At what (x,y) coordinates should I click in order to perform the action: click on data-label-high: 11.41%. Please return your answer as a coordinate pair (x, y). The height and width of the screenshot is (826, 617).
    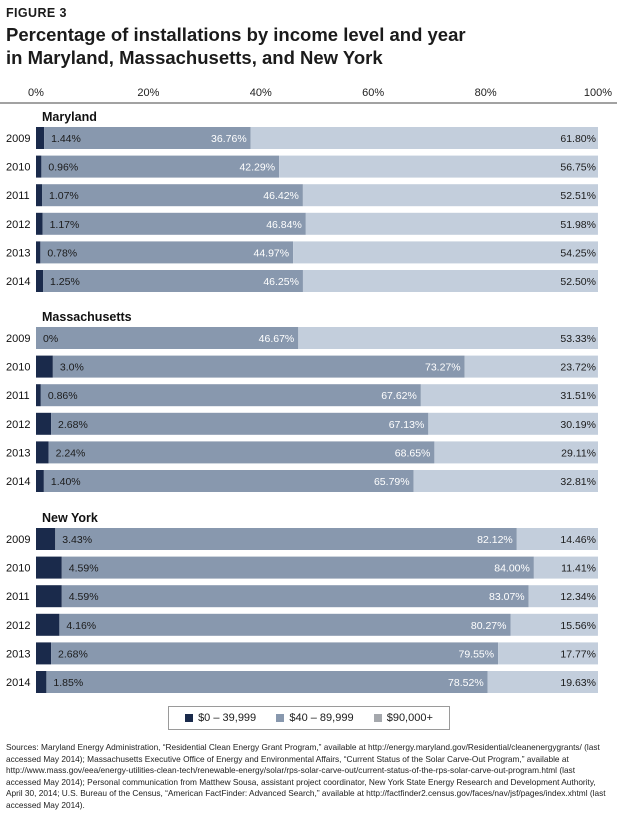
    Looking at the image, I should click on (578, 569).